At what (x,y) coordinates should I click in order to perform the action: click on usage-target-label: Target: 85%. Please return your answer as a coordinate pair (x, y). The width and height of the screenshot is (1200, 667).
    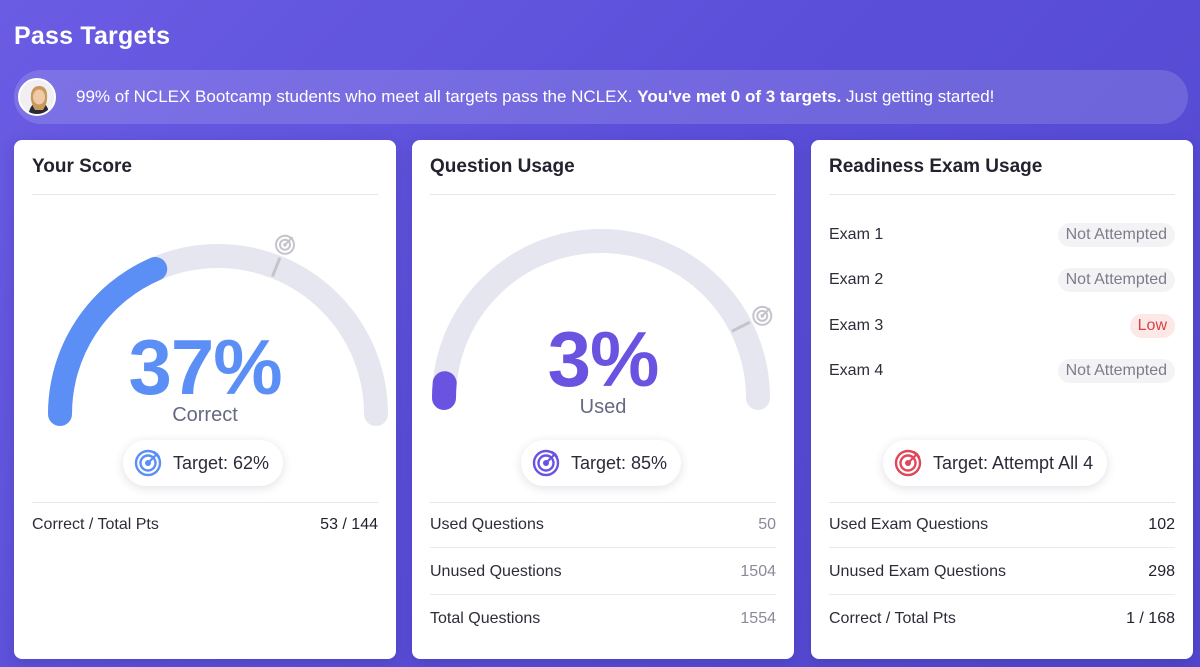
    Looking at the image, I should click on (619, 462).